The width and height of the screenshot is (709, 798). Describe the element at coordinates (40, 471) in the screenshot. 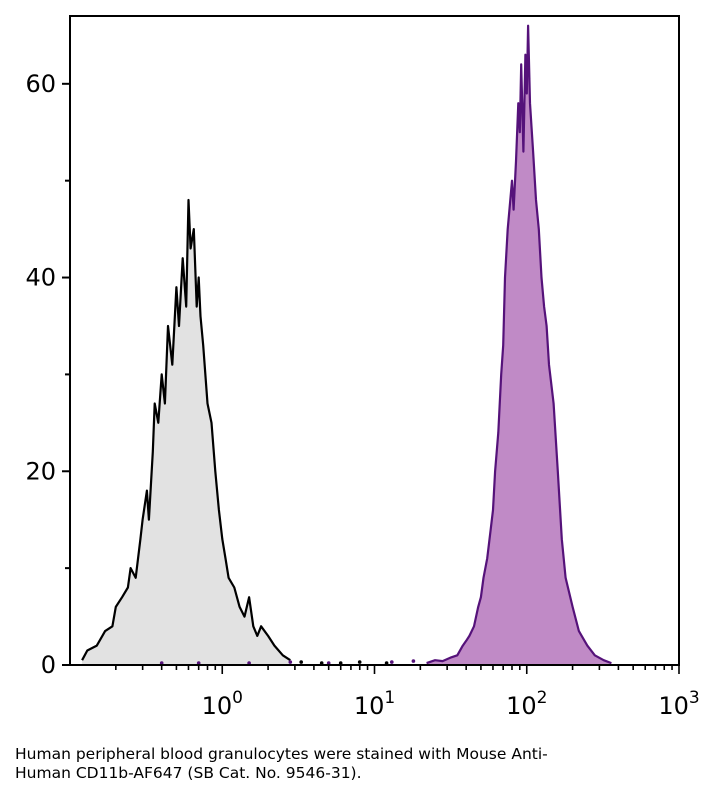

I see `y-tick-label: 20` at that location.